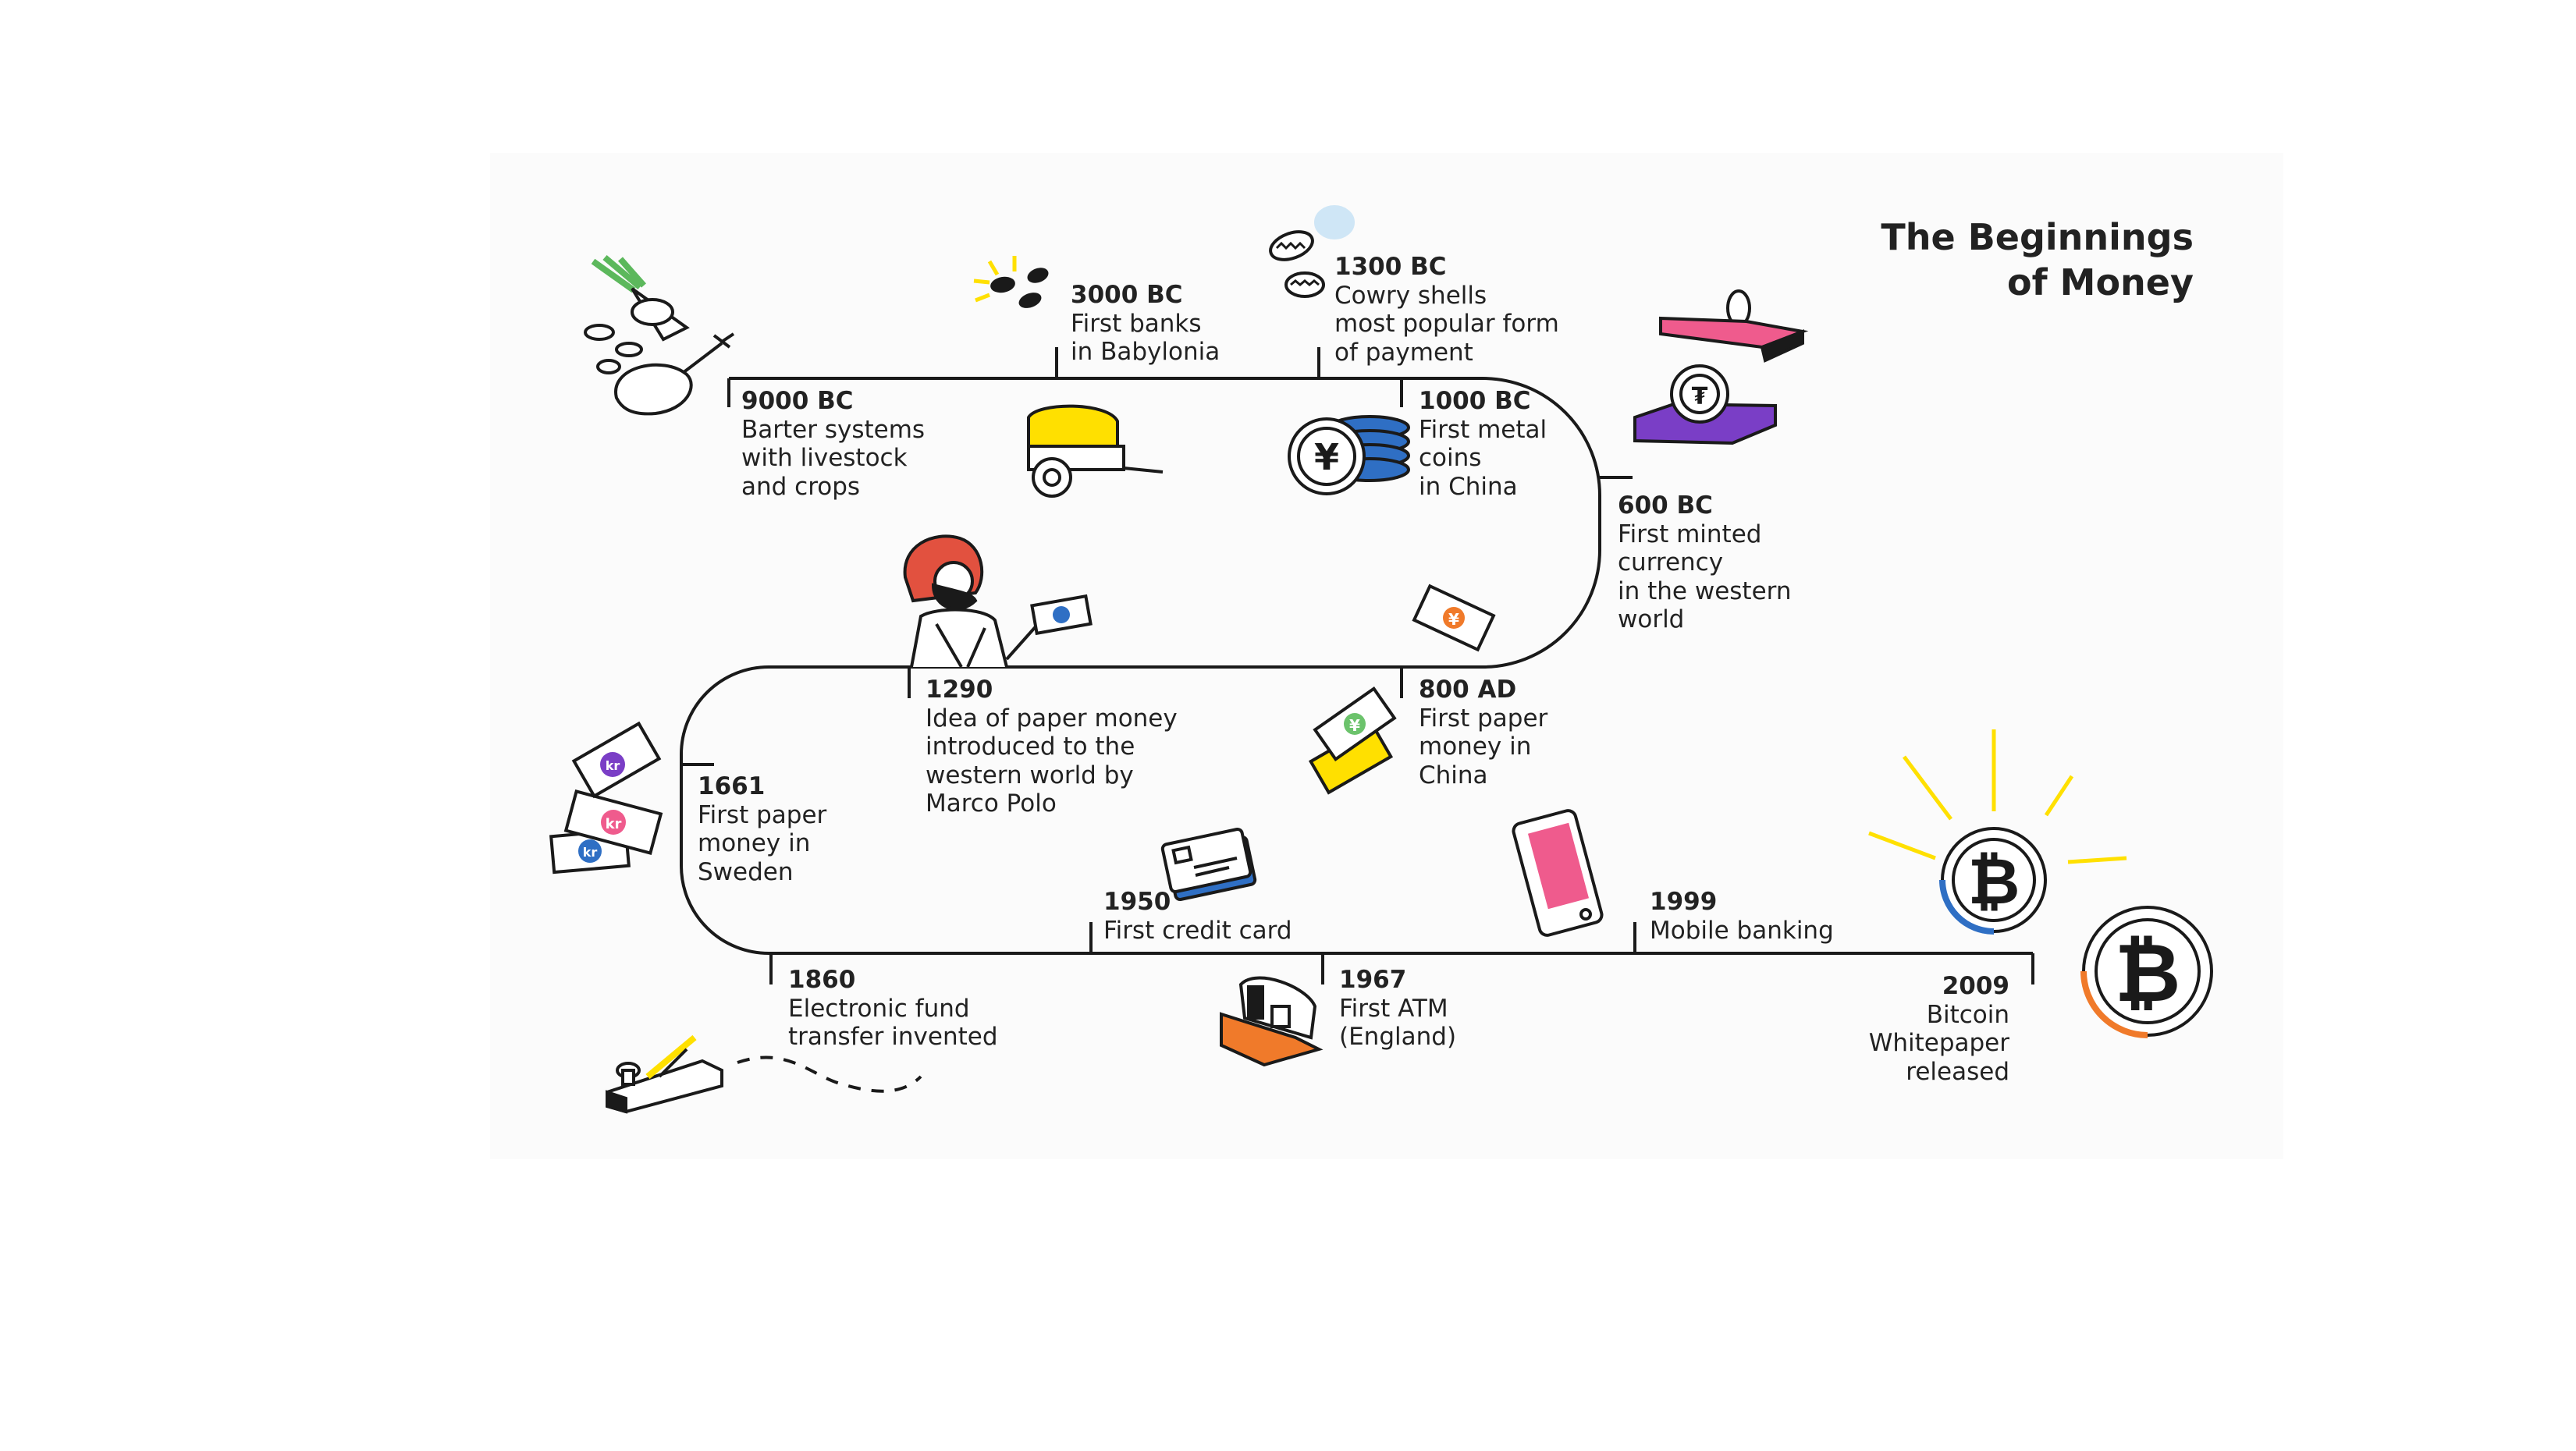  What do you see at coordinates (1197, 930) in the screenshot?
I see `event-line: First credit card` at bounding box center [1197, 930].